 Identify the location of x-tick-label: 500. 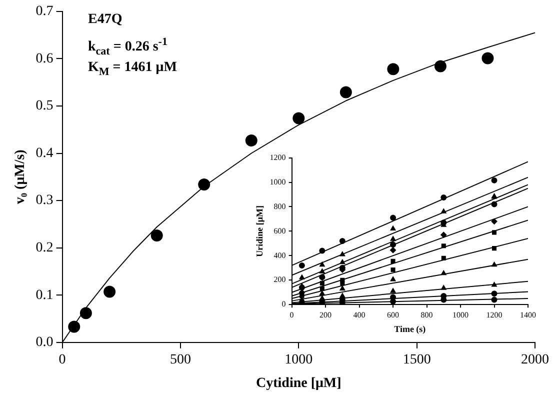
(180, 360).